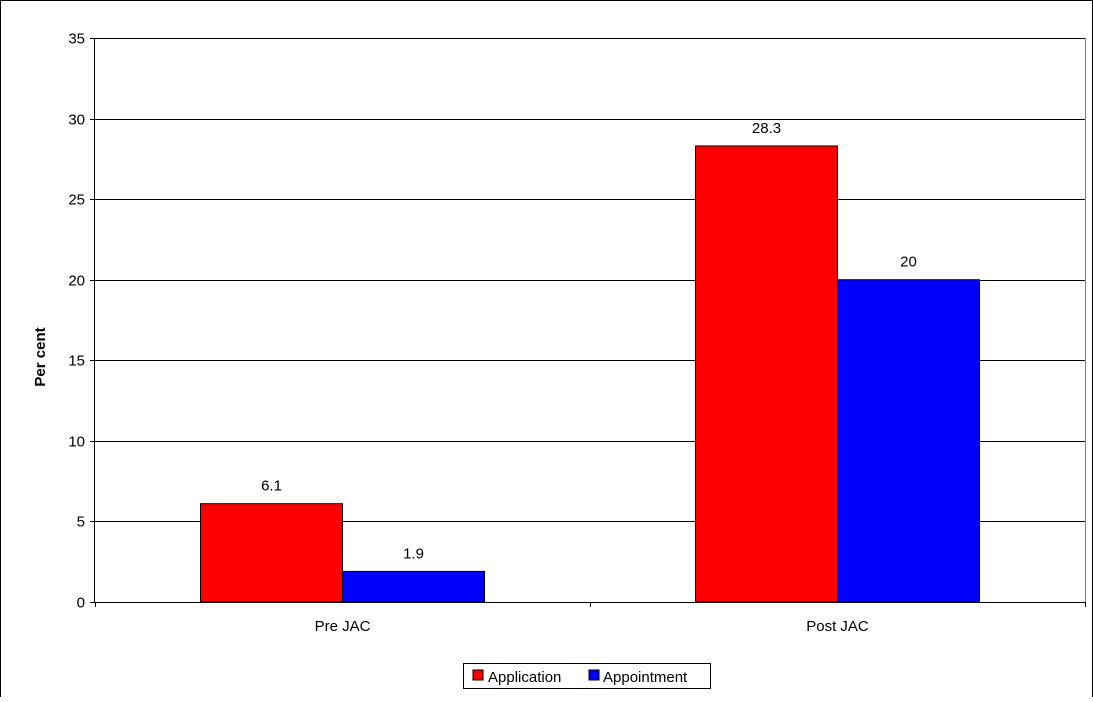 This screenshot has height=702, width=1093. I want to click on bar-application-post-jac, so click(766, 374).